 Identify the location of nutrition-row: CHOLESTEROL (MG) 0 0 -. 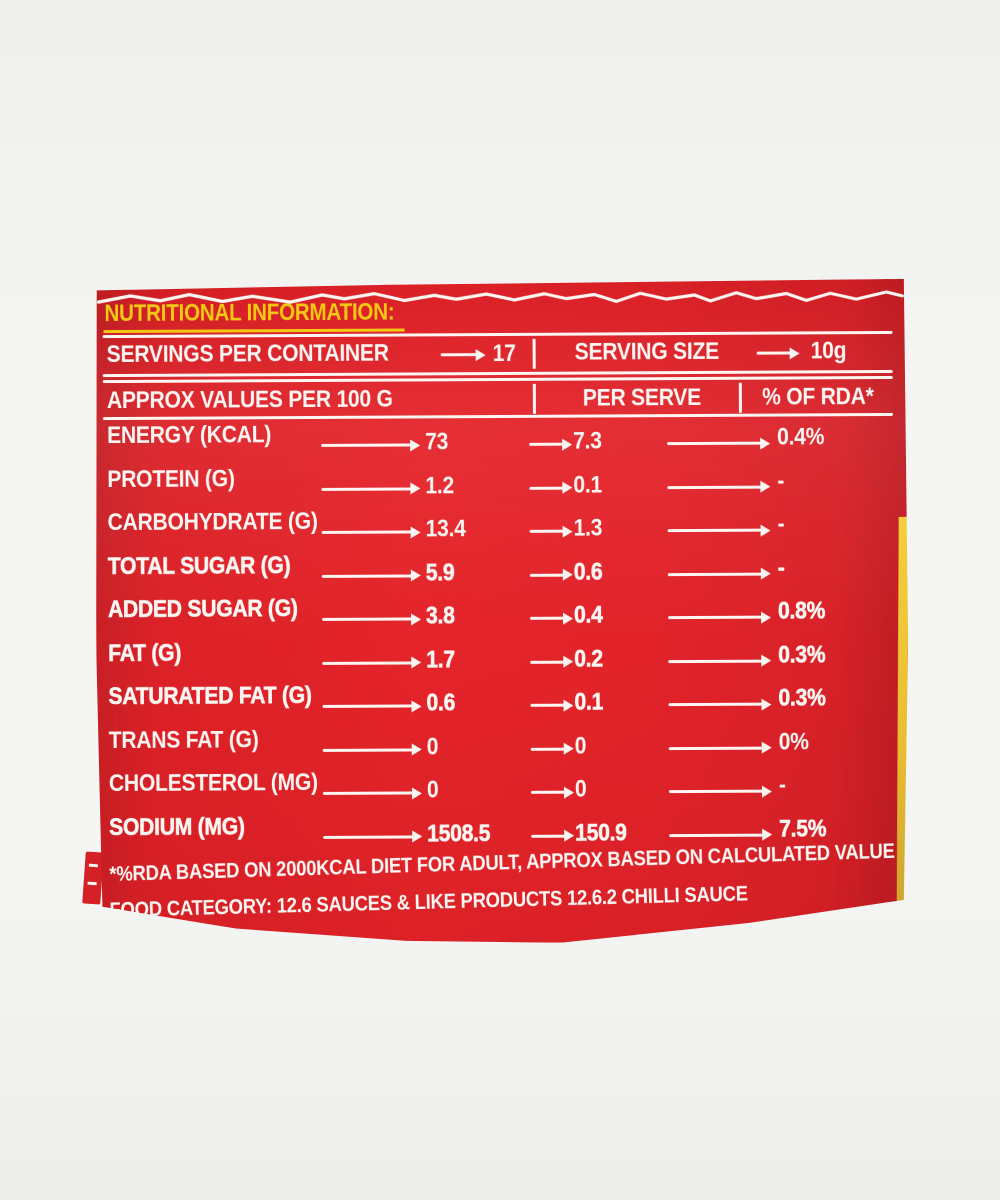
(497, 789).